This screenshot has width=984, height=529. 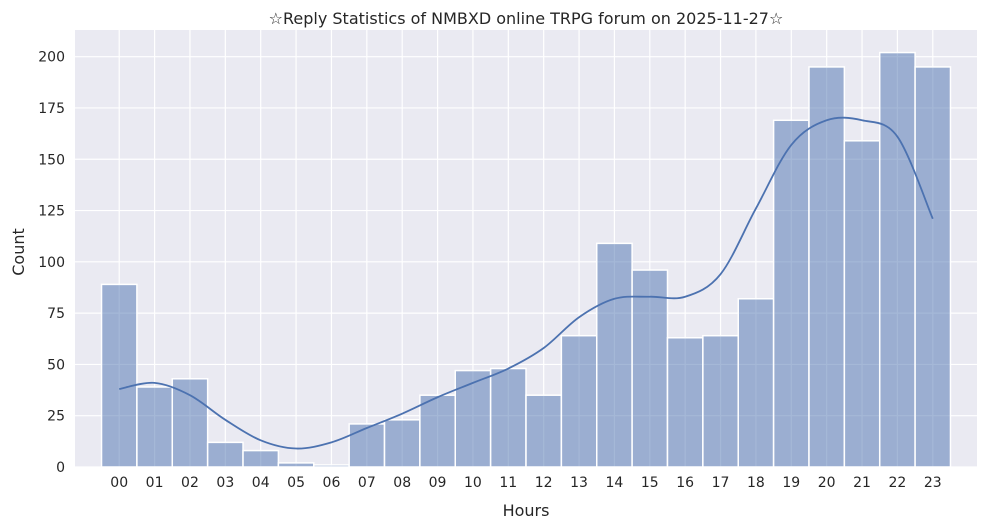 I want to click on x-tick-label: 11, so click(x=508, y=483).